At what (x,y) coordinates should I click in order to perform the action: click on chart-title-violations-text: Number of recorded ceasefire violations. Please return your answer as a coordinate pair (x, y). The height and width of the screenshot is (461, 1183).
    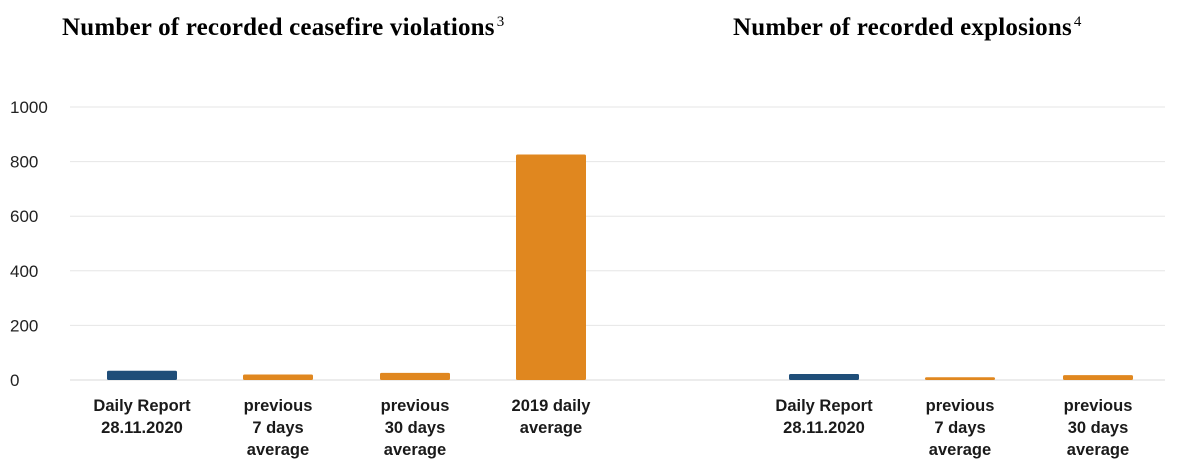
    Looking at the image, I should click on (278, 27).